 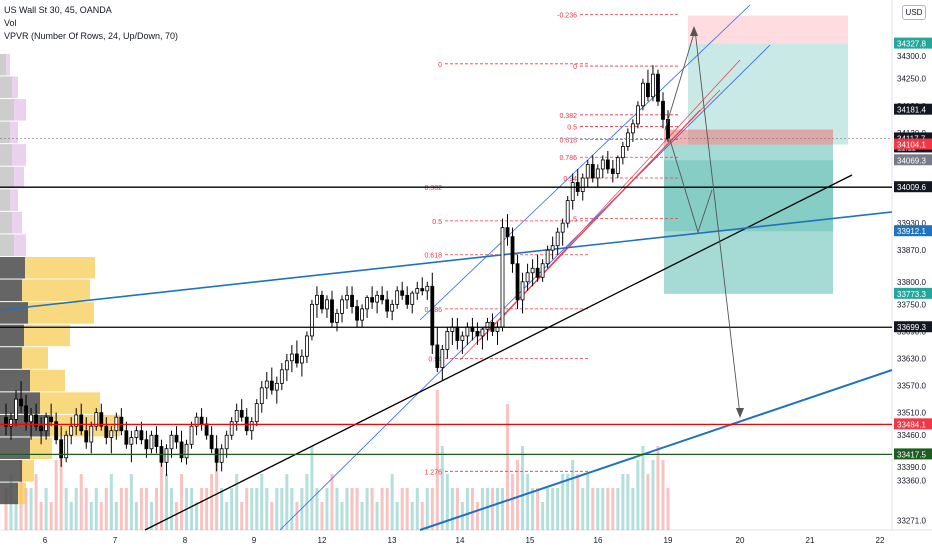 What do you see at coordinates (322, 540) in the screenshot?
I see `x-tick-label: 12` at bounding box center [322, 540].